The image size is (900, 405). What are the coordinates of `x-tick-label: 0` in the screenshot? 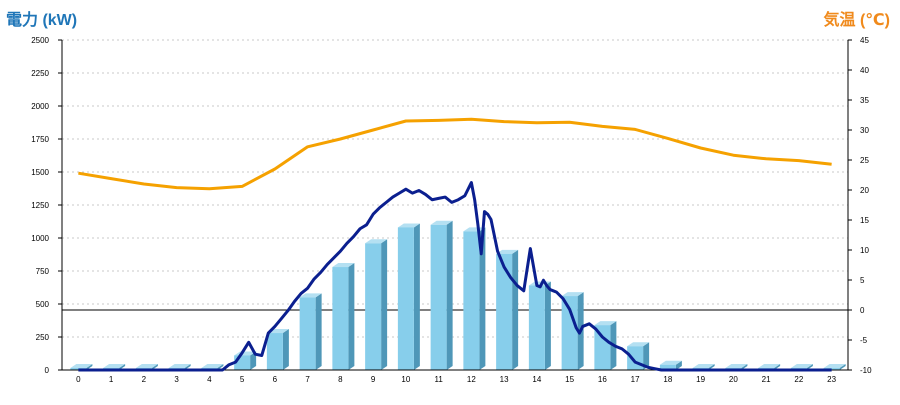 It's located at (78, 379).